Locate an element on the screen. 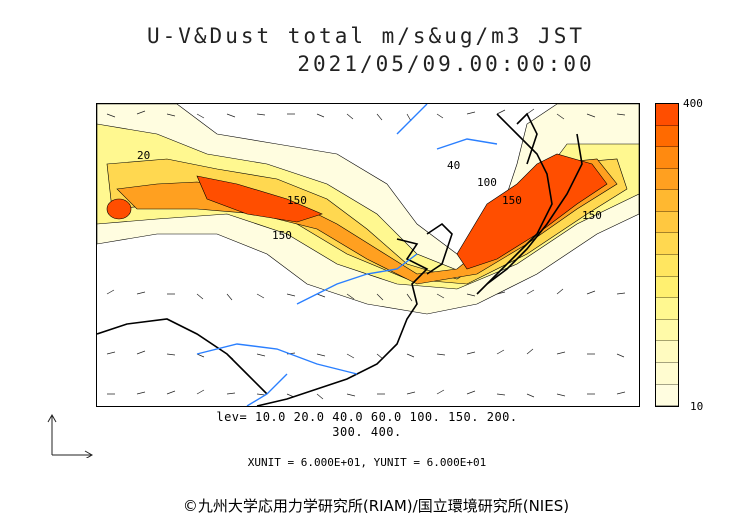 Image resolution: width=752 pixels, height=532 pixels. level-legend: lev= 10.0 20.0 40.0 60.0 100. 150. 200. is located at coordinates (367, 417).